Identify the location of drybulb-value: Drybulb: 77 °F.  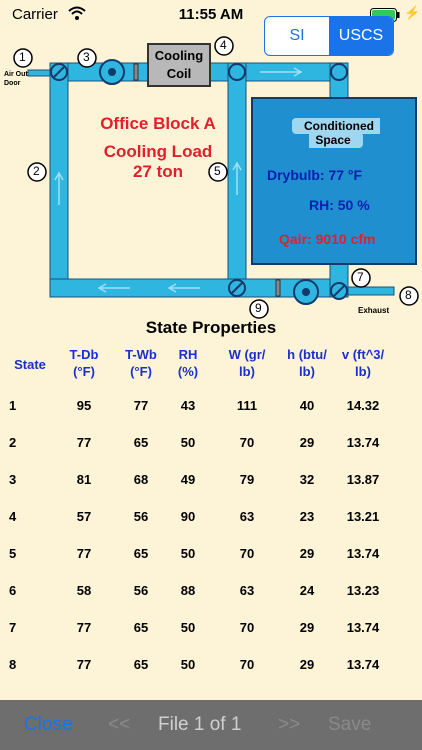
(315, 175).